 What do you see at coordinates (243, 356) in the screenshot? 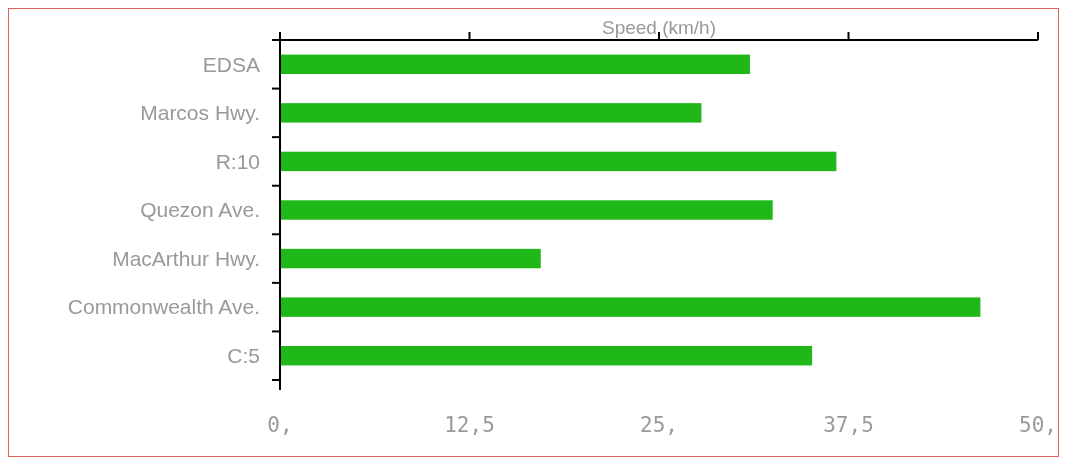
I see `y-tick-label: C:5` at bounding box center [243, 356].